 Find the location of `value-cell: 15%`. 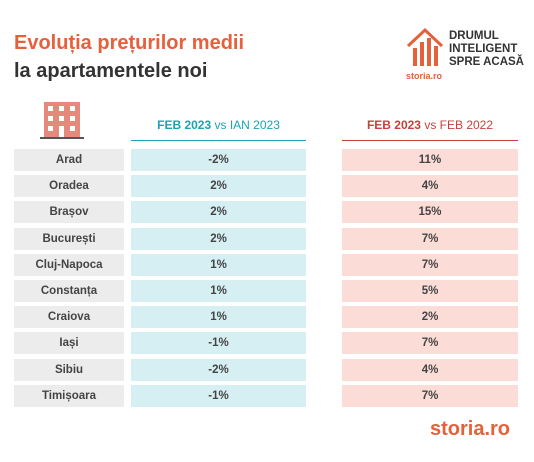

value-cell: 15% is located at coordinates (430, 212).